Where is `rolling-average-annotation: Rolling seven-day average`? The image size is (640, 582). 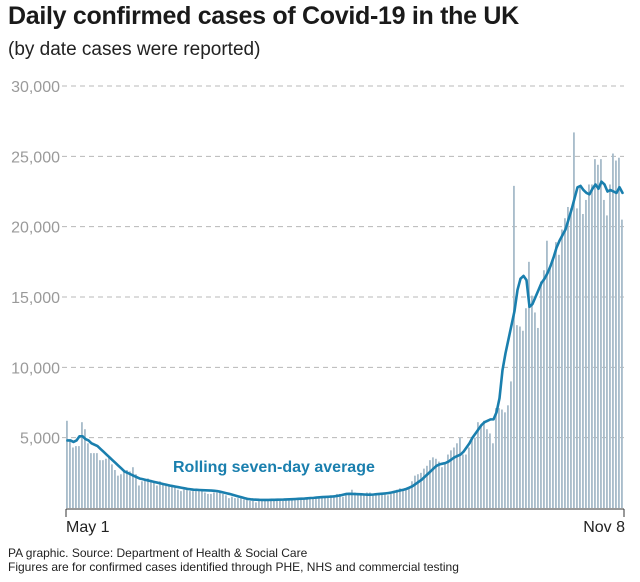
rolling-average-annotation: Rolling seven-day average is located at coordinates (274, 467).